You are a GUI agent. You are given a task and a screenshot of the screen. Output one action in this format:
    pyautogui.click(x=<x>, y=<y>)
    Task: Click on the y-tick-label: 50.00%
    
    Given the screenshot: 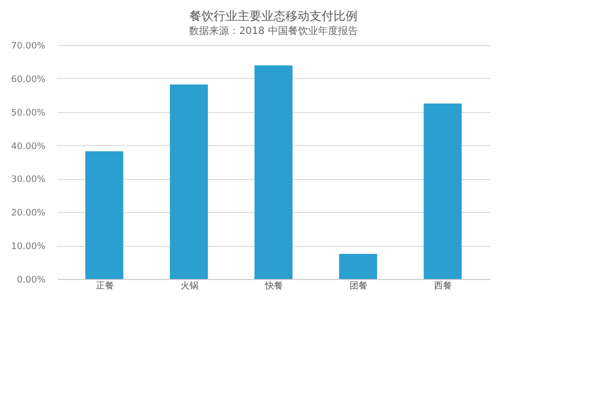 What is the action you would take?
    pyautogui.click(x=28, y=113)
    